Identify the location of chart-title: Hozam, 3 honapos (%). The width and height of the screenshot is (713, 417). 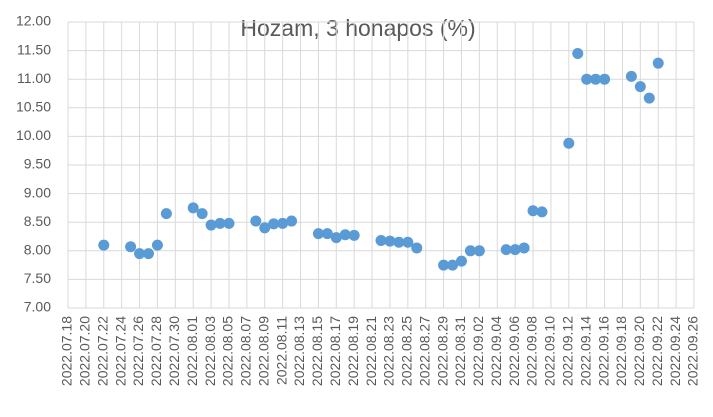
(357, 28).